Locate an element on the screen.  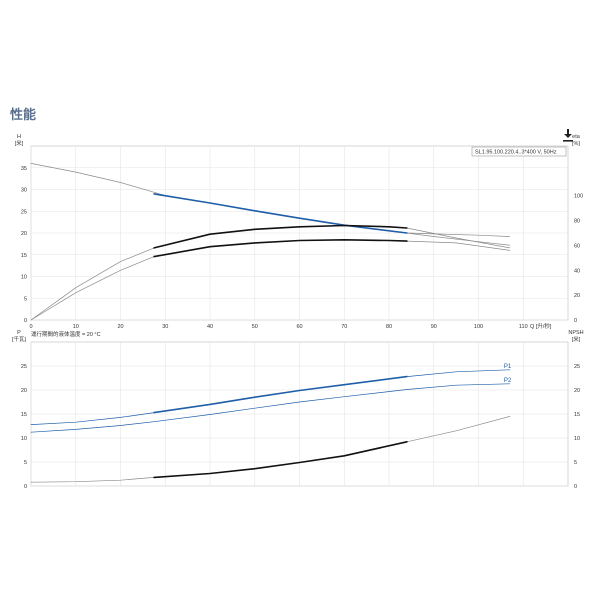
y-left-tick-label: 30 is located at coordinates (24, 191).